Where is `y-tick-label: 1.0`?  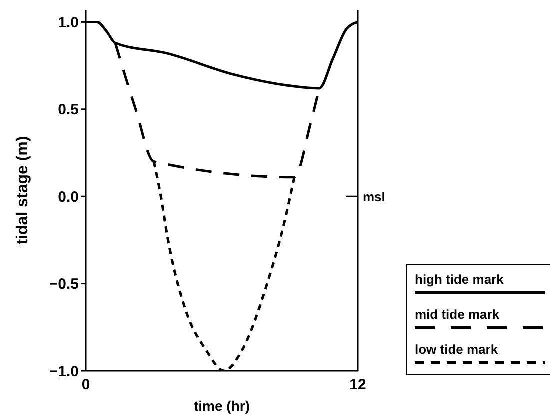
y-tick-label: 1.0 is located at coordinates (68, 23).